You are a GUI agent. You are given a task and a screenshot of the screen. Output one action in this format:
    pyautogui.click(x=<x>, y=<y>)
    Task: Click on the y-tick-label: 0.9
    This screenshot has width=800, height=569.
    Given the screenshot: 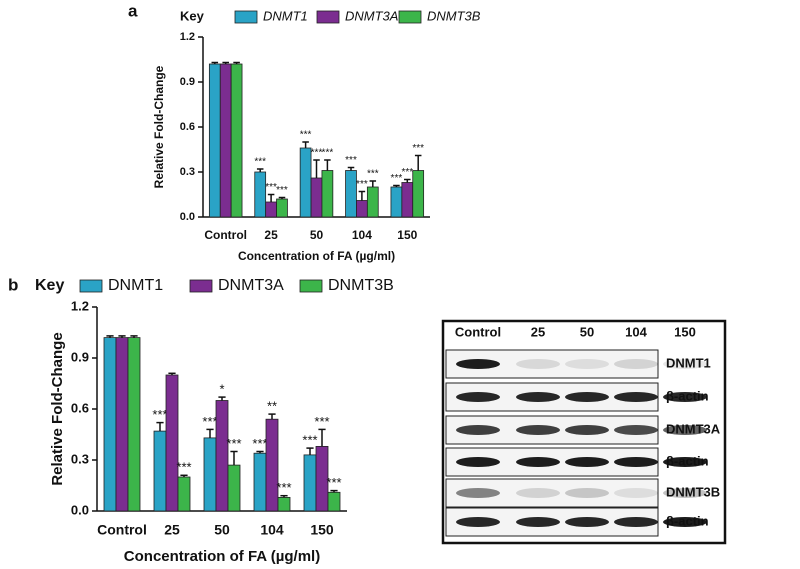 What is the action you would take?
    pyautogui.click(x=80, y=356)
    